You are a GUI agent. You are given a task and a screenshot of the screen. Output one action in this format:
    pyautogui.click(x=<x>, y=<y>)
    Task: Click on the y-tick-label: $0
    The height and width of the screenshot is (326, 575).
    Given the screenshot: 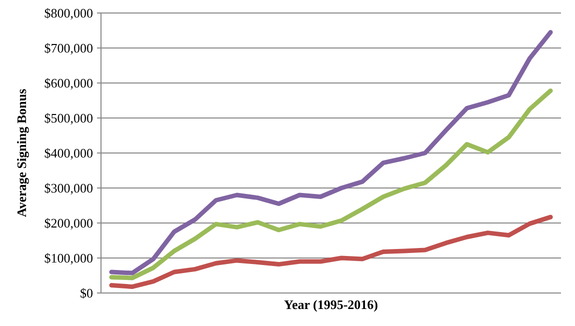 What is the action you would take?
    pyautogui.click(x=86, y=293)
    